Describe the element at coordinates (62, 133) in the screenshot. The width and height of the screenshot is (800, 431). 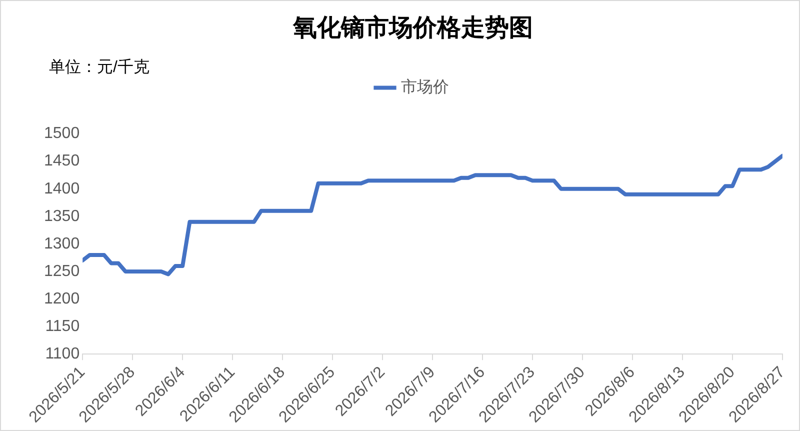
I see `y-tick-label: 1500` at that location.